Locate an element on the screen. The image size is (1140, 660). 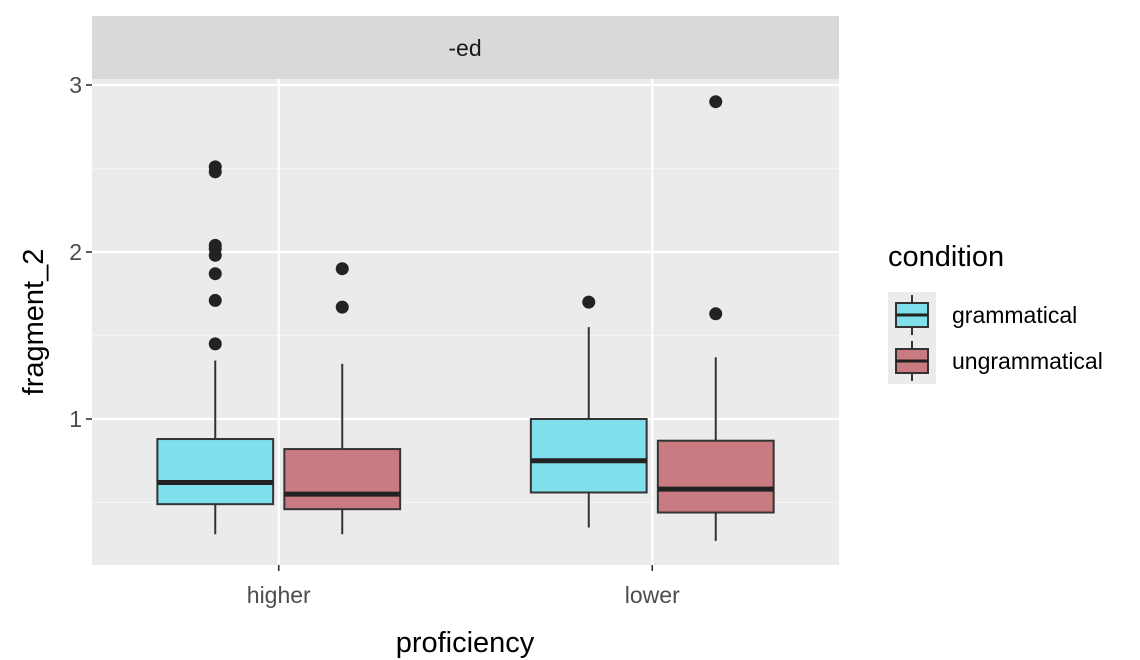
legend-item-ungrammatical: ungrammatical is located at coordinates (995, 361).